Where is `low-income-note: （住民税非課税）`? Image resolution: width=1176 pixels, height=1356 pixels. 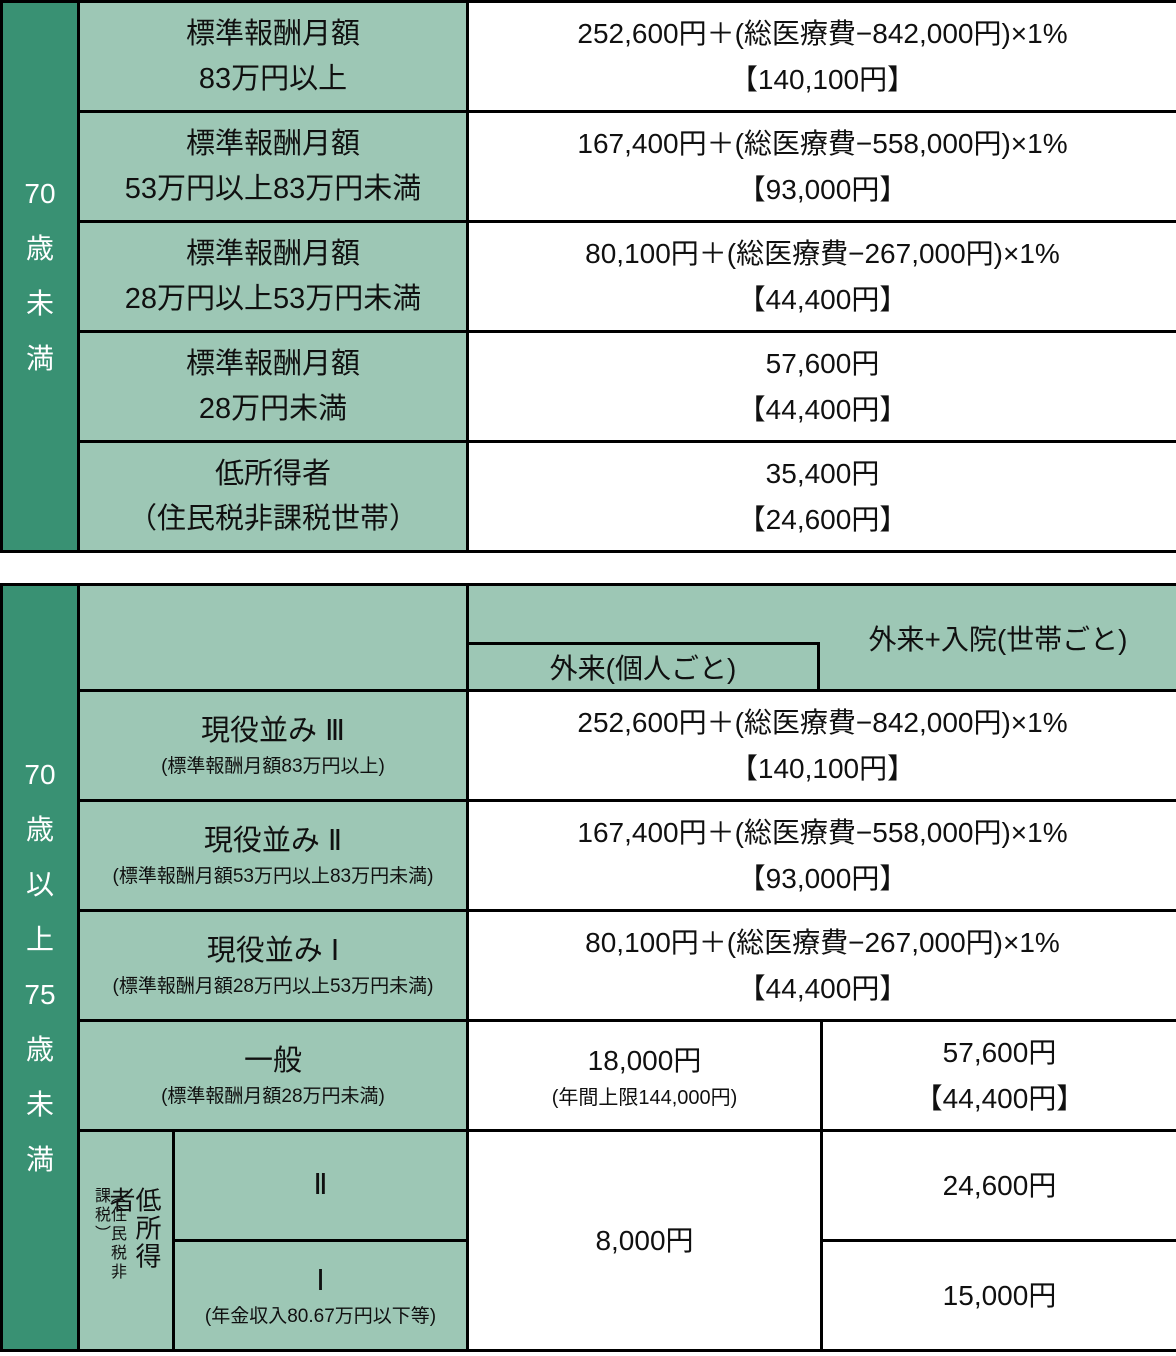 low-income-note: （住民税非課税） is located at coordinates (108, 1234).